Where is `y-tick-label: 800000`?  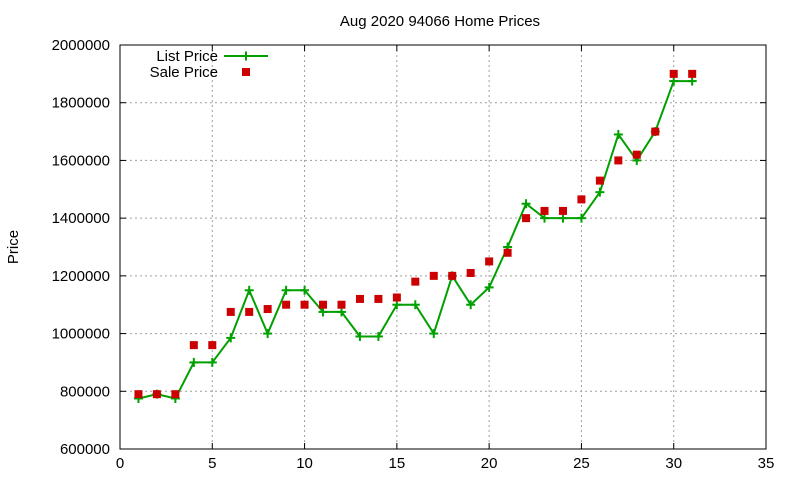 y-tick-label: 800000 is located at coordinates (85, 391).